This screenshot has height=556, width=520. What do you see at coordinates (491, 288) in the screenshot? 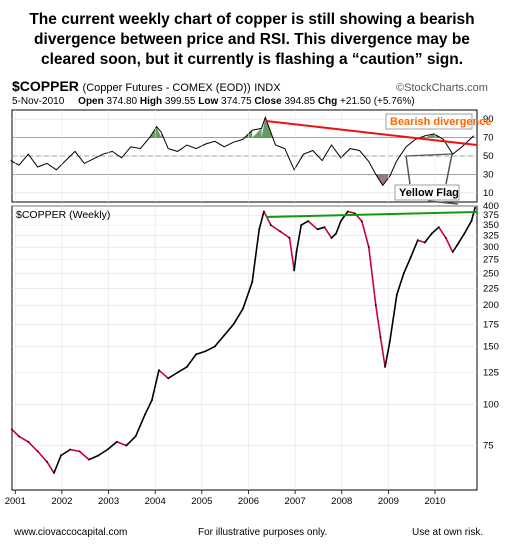
I see `price-tick-label: 225` at bounding box center [491, 288].